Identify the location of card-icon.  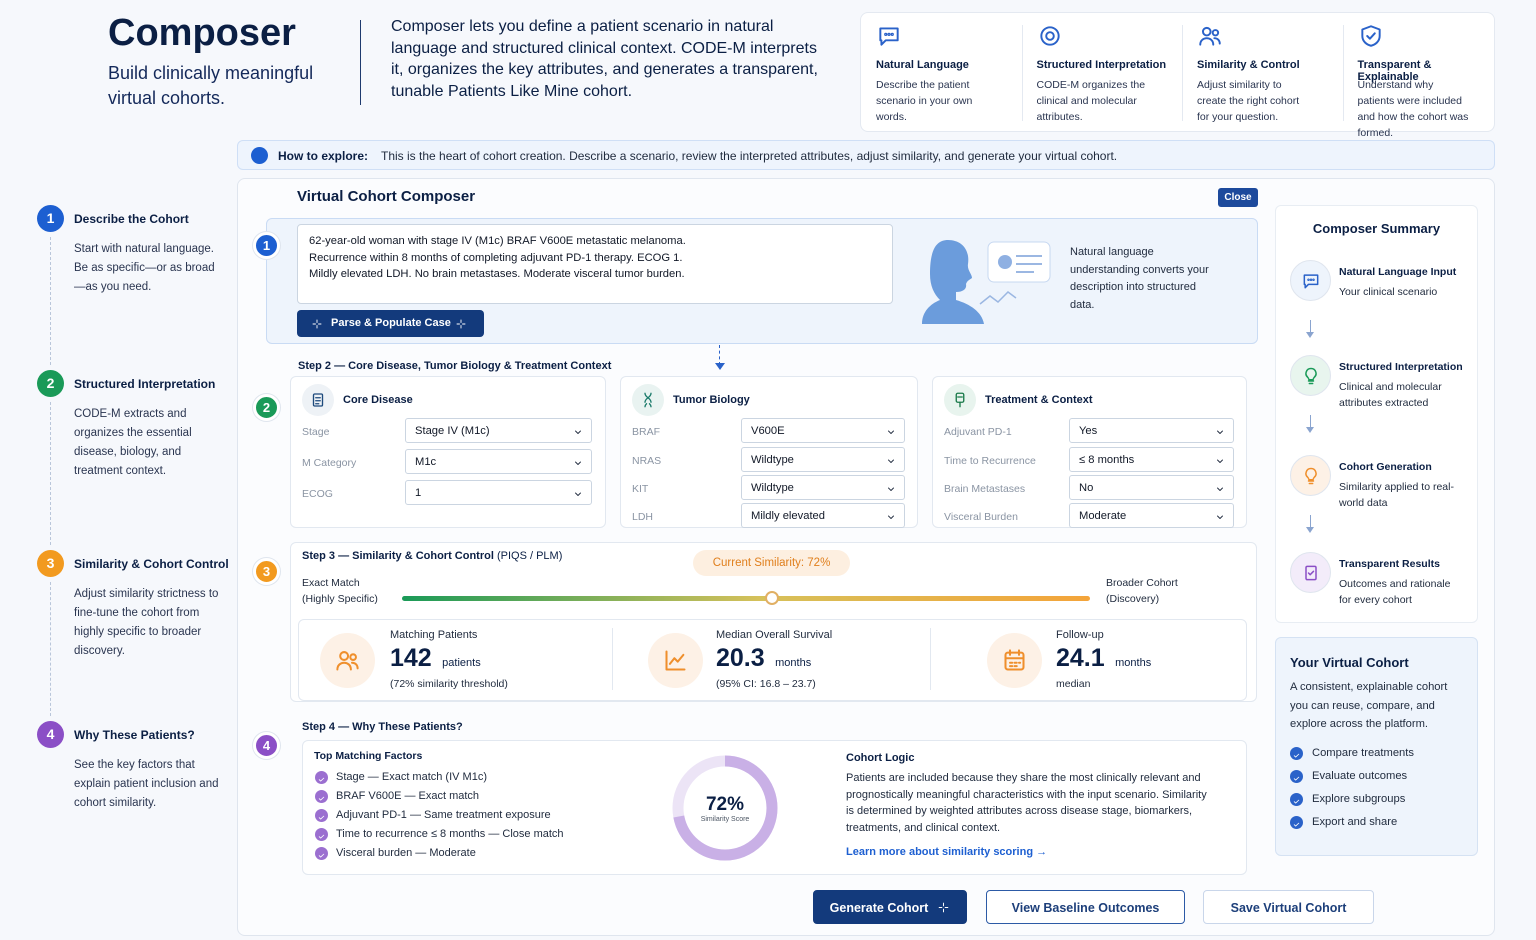
(960, 400).